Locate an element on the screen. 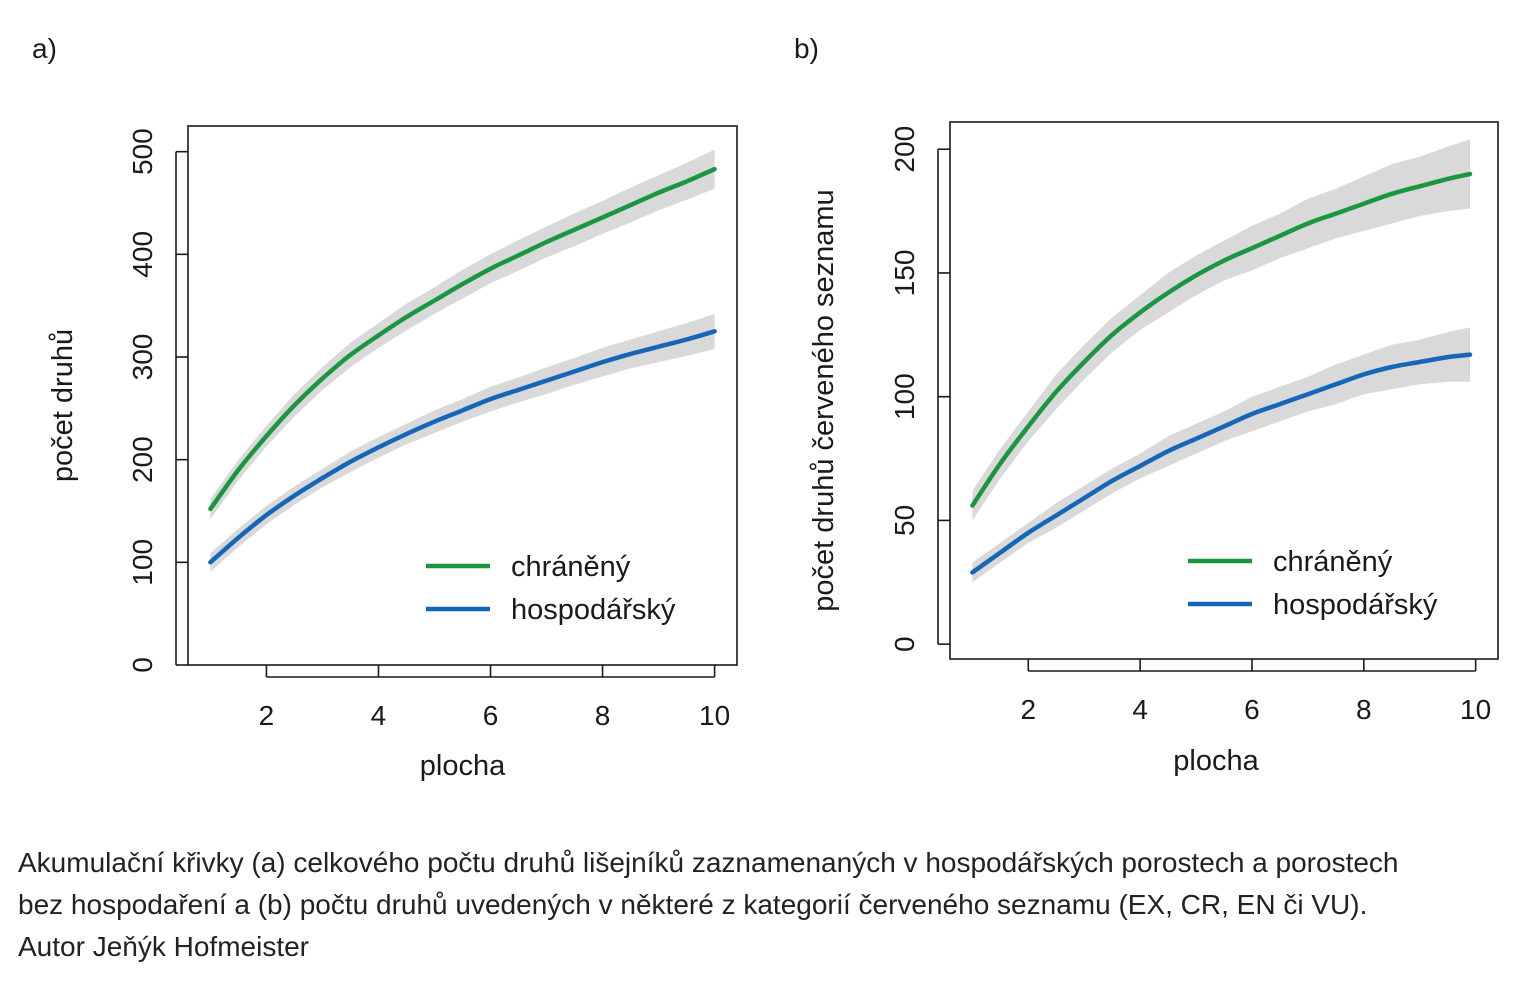  y-tick-label: 500 is located at coordinates (142, 151).